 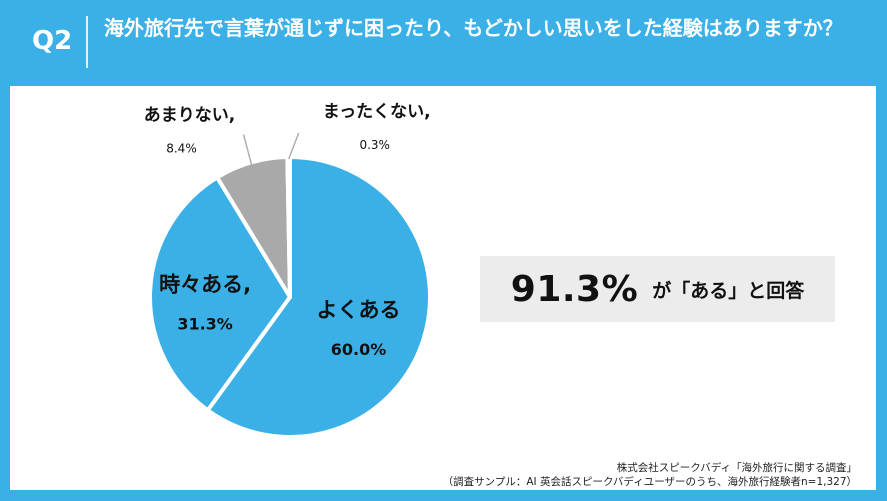 I want to click on slice-value-4: 0.3%, so click(x=374, y=145).